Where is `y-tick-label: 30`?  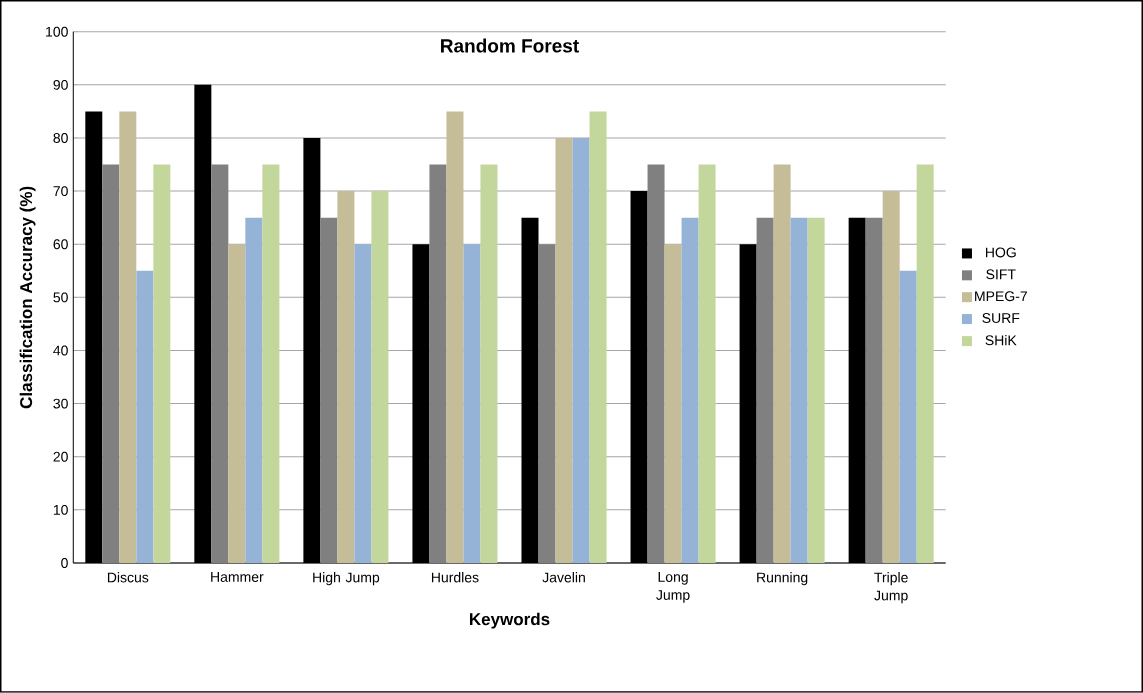
y-tick-label: 30 is located at coordinates (60, 403).